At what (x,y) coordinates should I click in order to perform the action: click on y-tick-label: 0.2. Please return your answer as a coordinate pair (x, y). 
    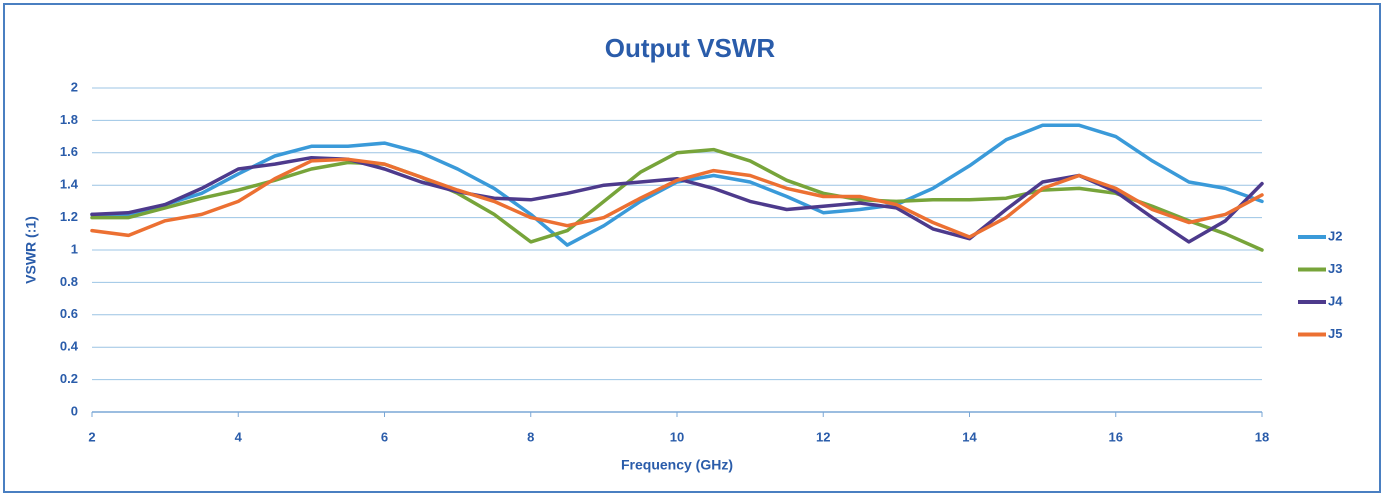
    Looking at the image, I should click on (69, 378).